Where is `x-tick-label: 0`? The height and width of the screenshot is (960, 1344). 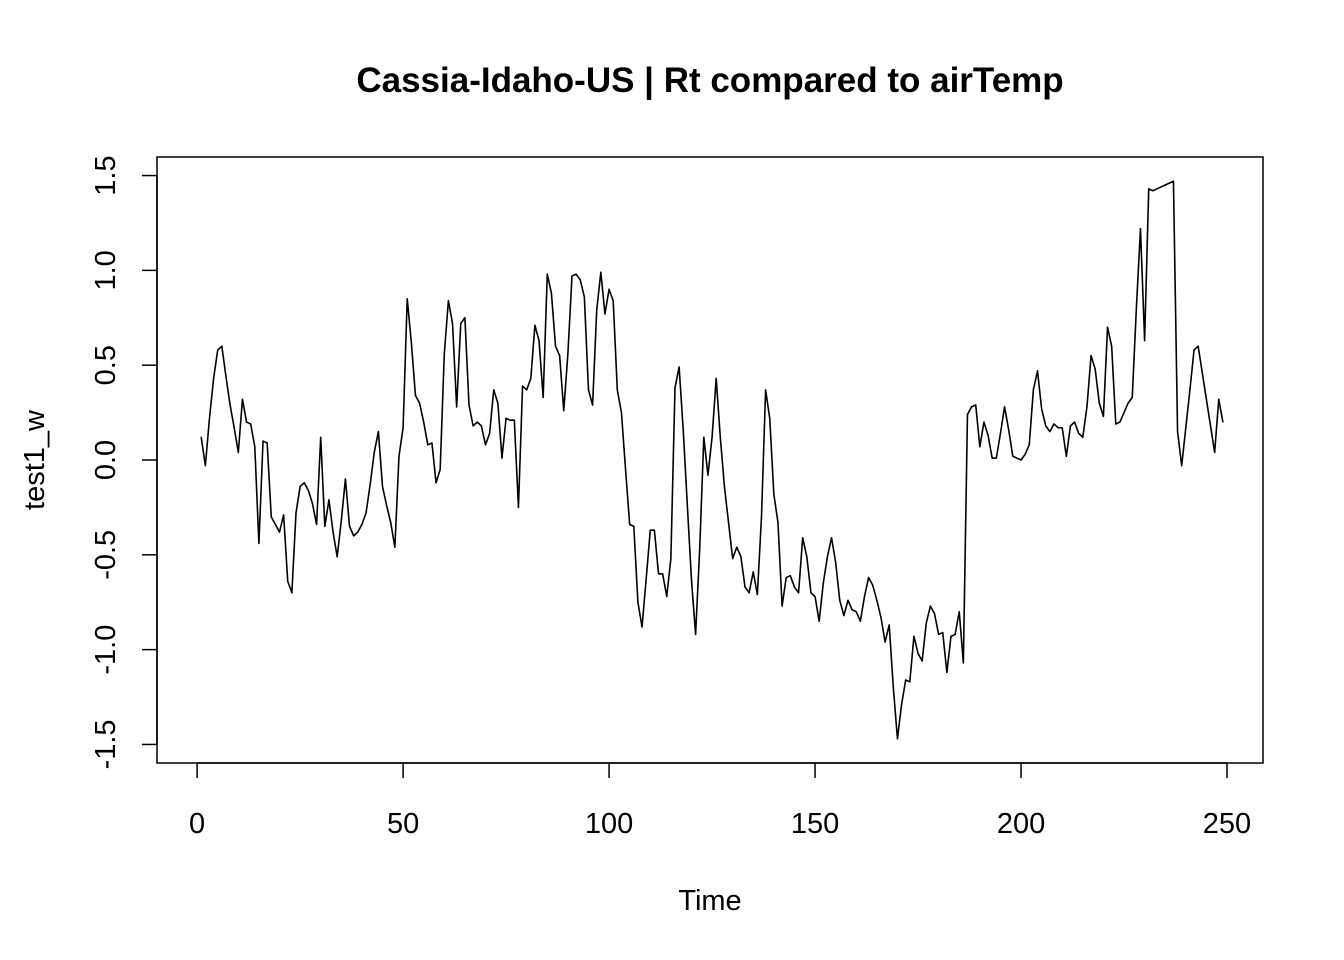 x-tick-label: 0 is located at coordinates (197, 824).